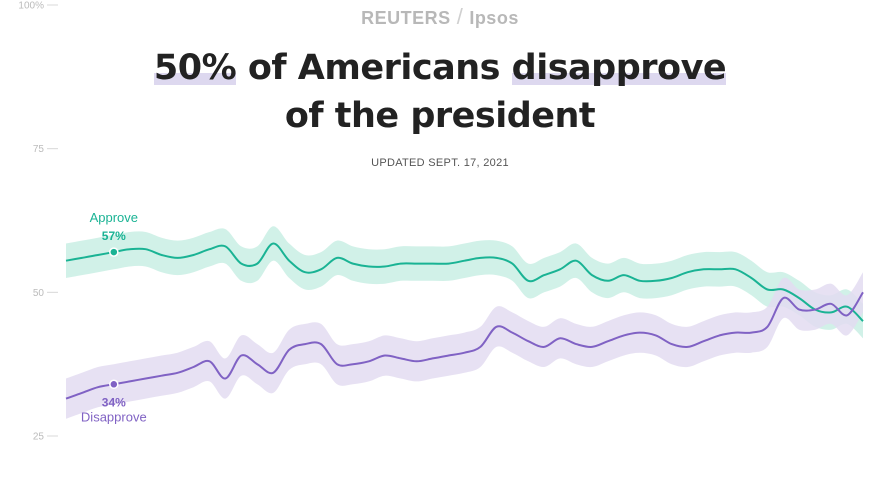  What do you see at coordinates (114, 217) in the screenshot?
I see `approve-series-label: Approve` at bounding box center [114, 217].